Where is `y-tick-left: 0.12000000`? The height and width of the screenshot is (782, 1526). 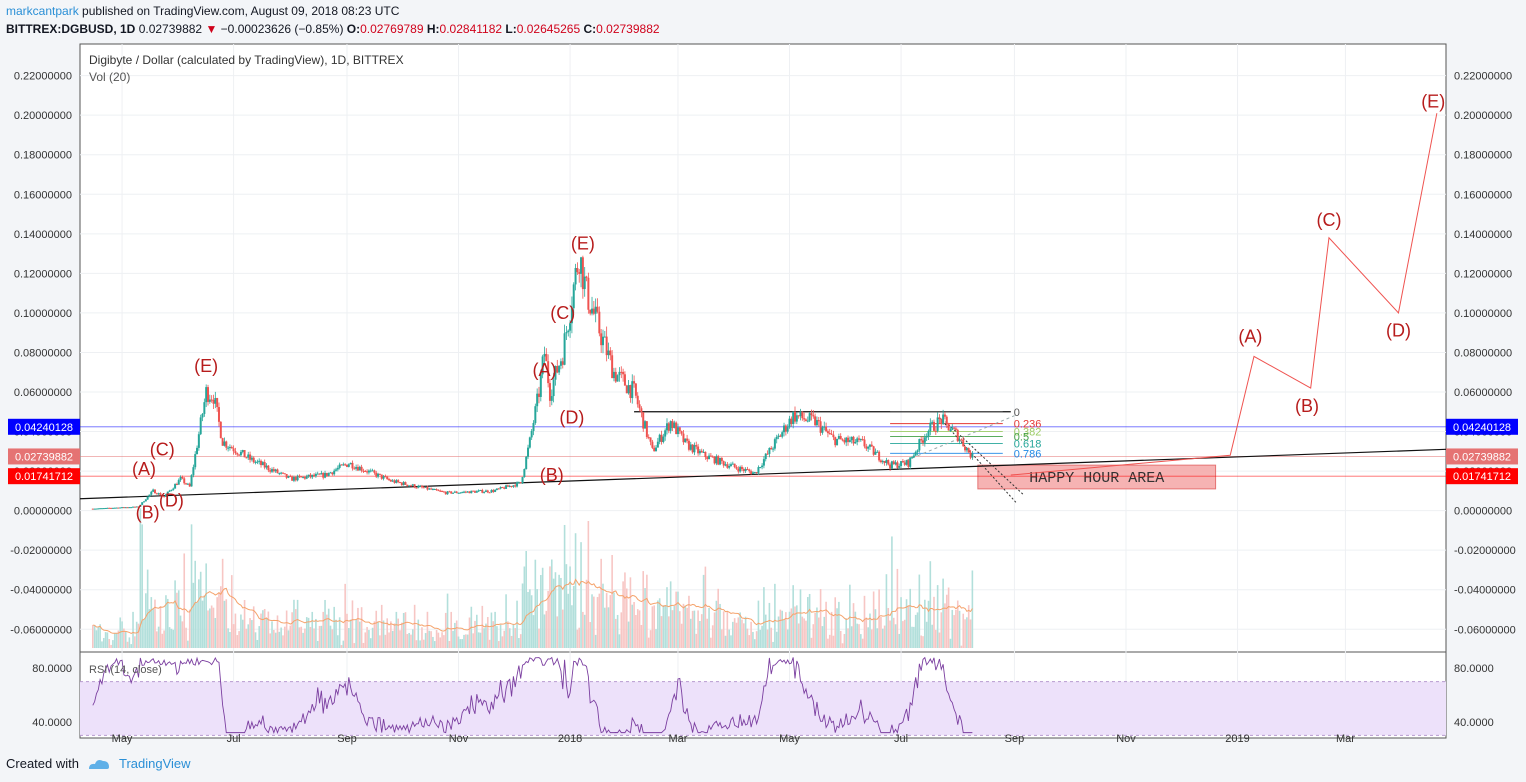
y-tick-left: 0.12000000 is located at coordinates (43, 274).